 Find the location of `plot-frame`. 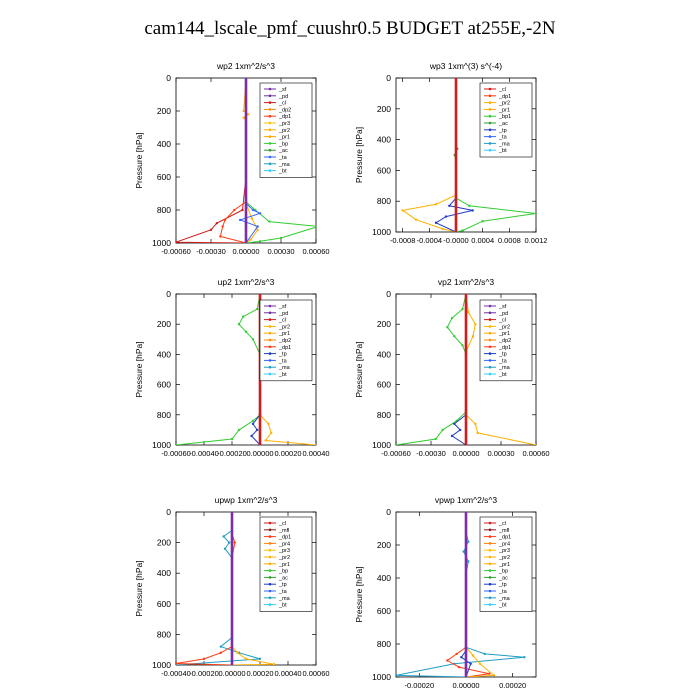

plot-frame is located at coordinates (466, 155).